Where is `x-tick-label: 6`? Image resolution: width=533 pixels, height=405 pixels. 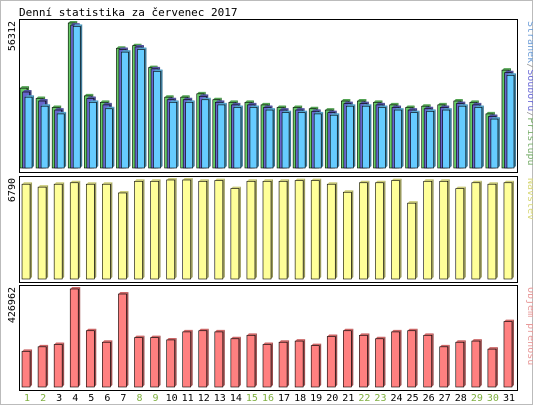 x-tick-label: 6 is located at coordinates (107, 398).